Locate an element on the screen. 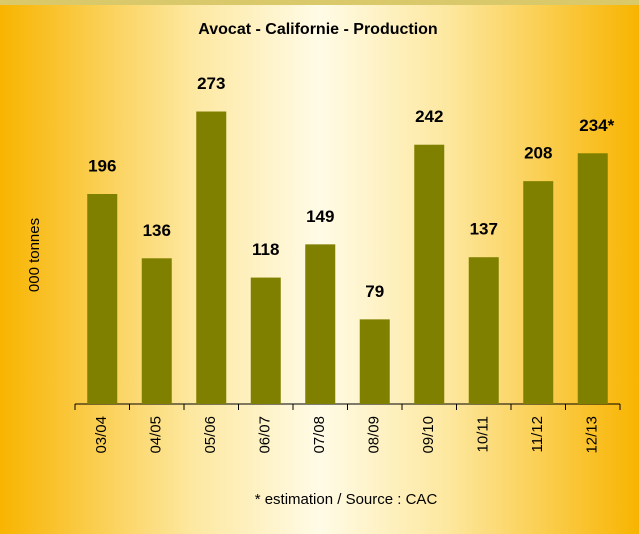  x-tick-label: 10/11 is located at coordinates (483, 434).